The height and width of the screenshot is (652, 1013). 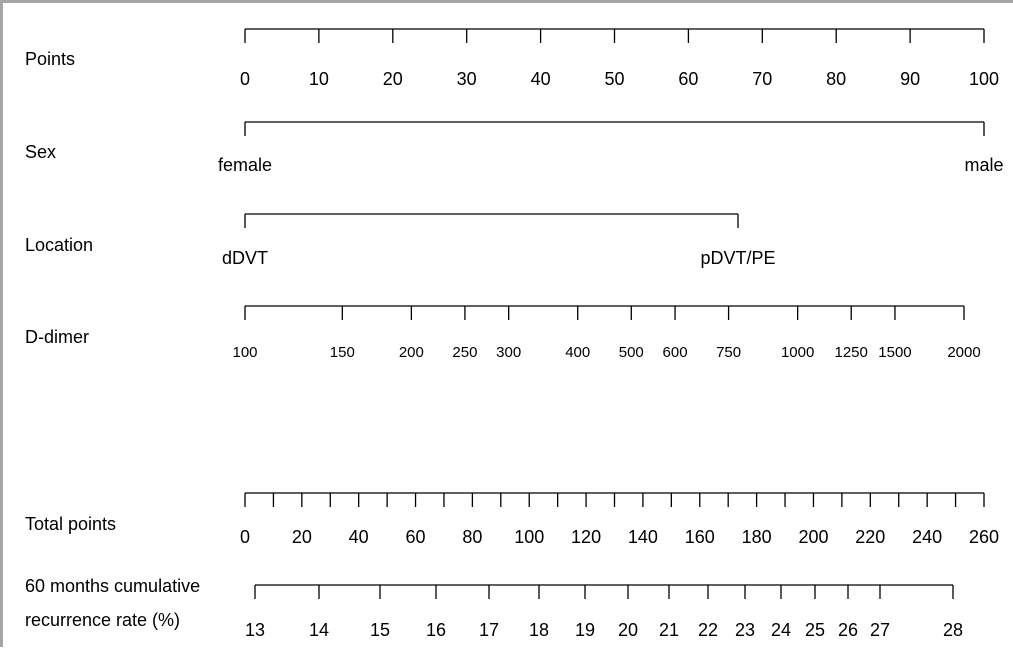 I want to click on recurrence-tick-label: 13, so click(x=255, y=630).